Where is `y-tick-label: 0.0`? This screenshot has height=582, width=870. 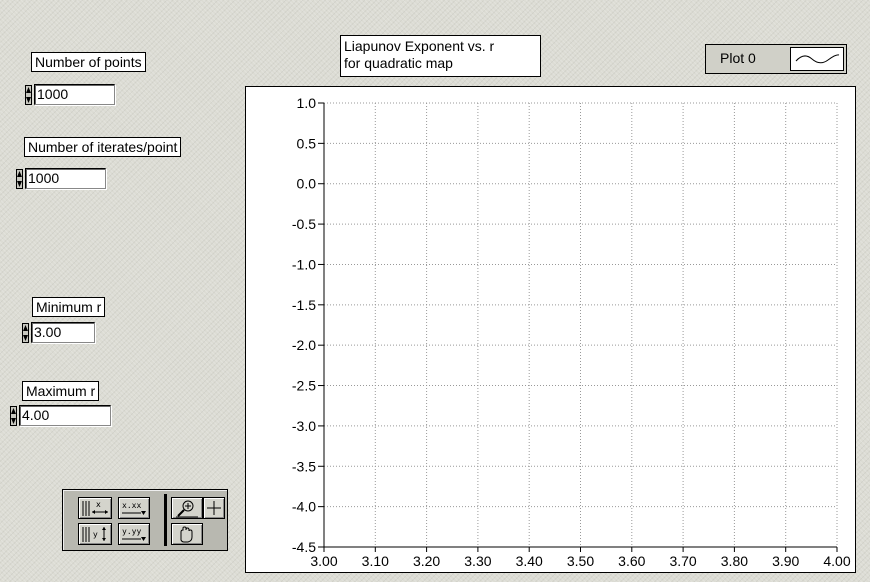 y-tick-label: 0.0 is located at coordinates (307, 184).